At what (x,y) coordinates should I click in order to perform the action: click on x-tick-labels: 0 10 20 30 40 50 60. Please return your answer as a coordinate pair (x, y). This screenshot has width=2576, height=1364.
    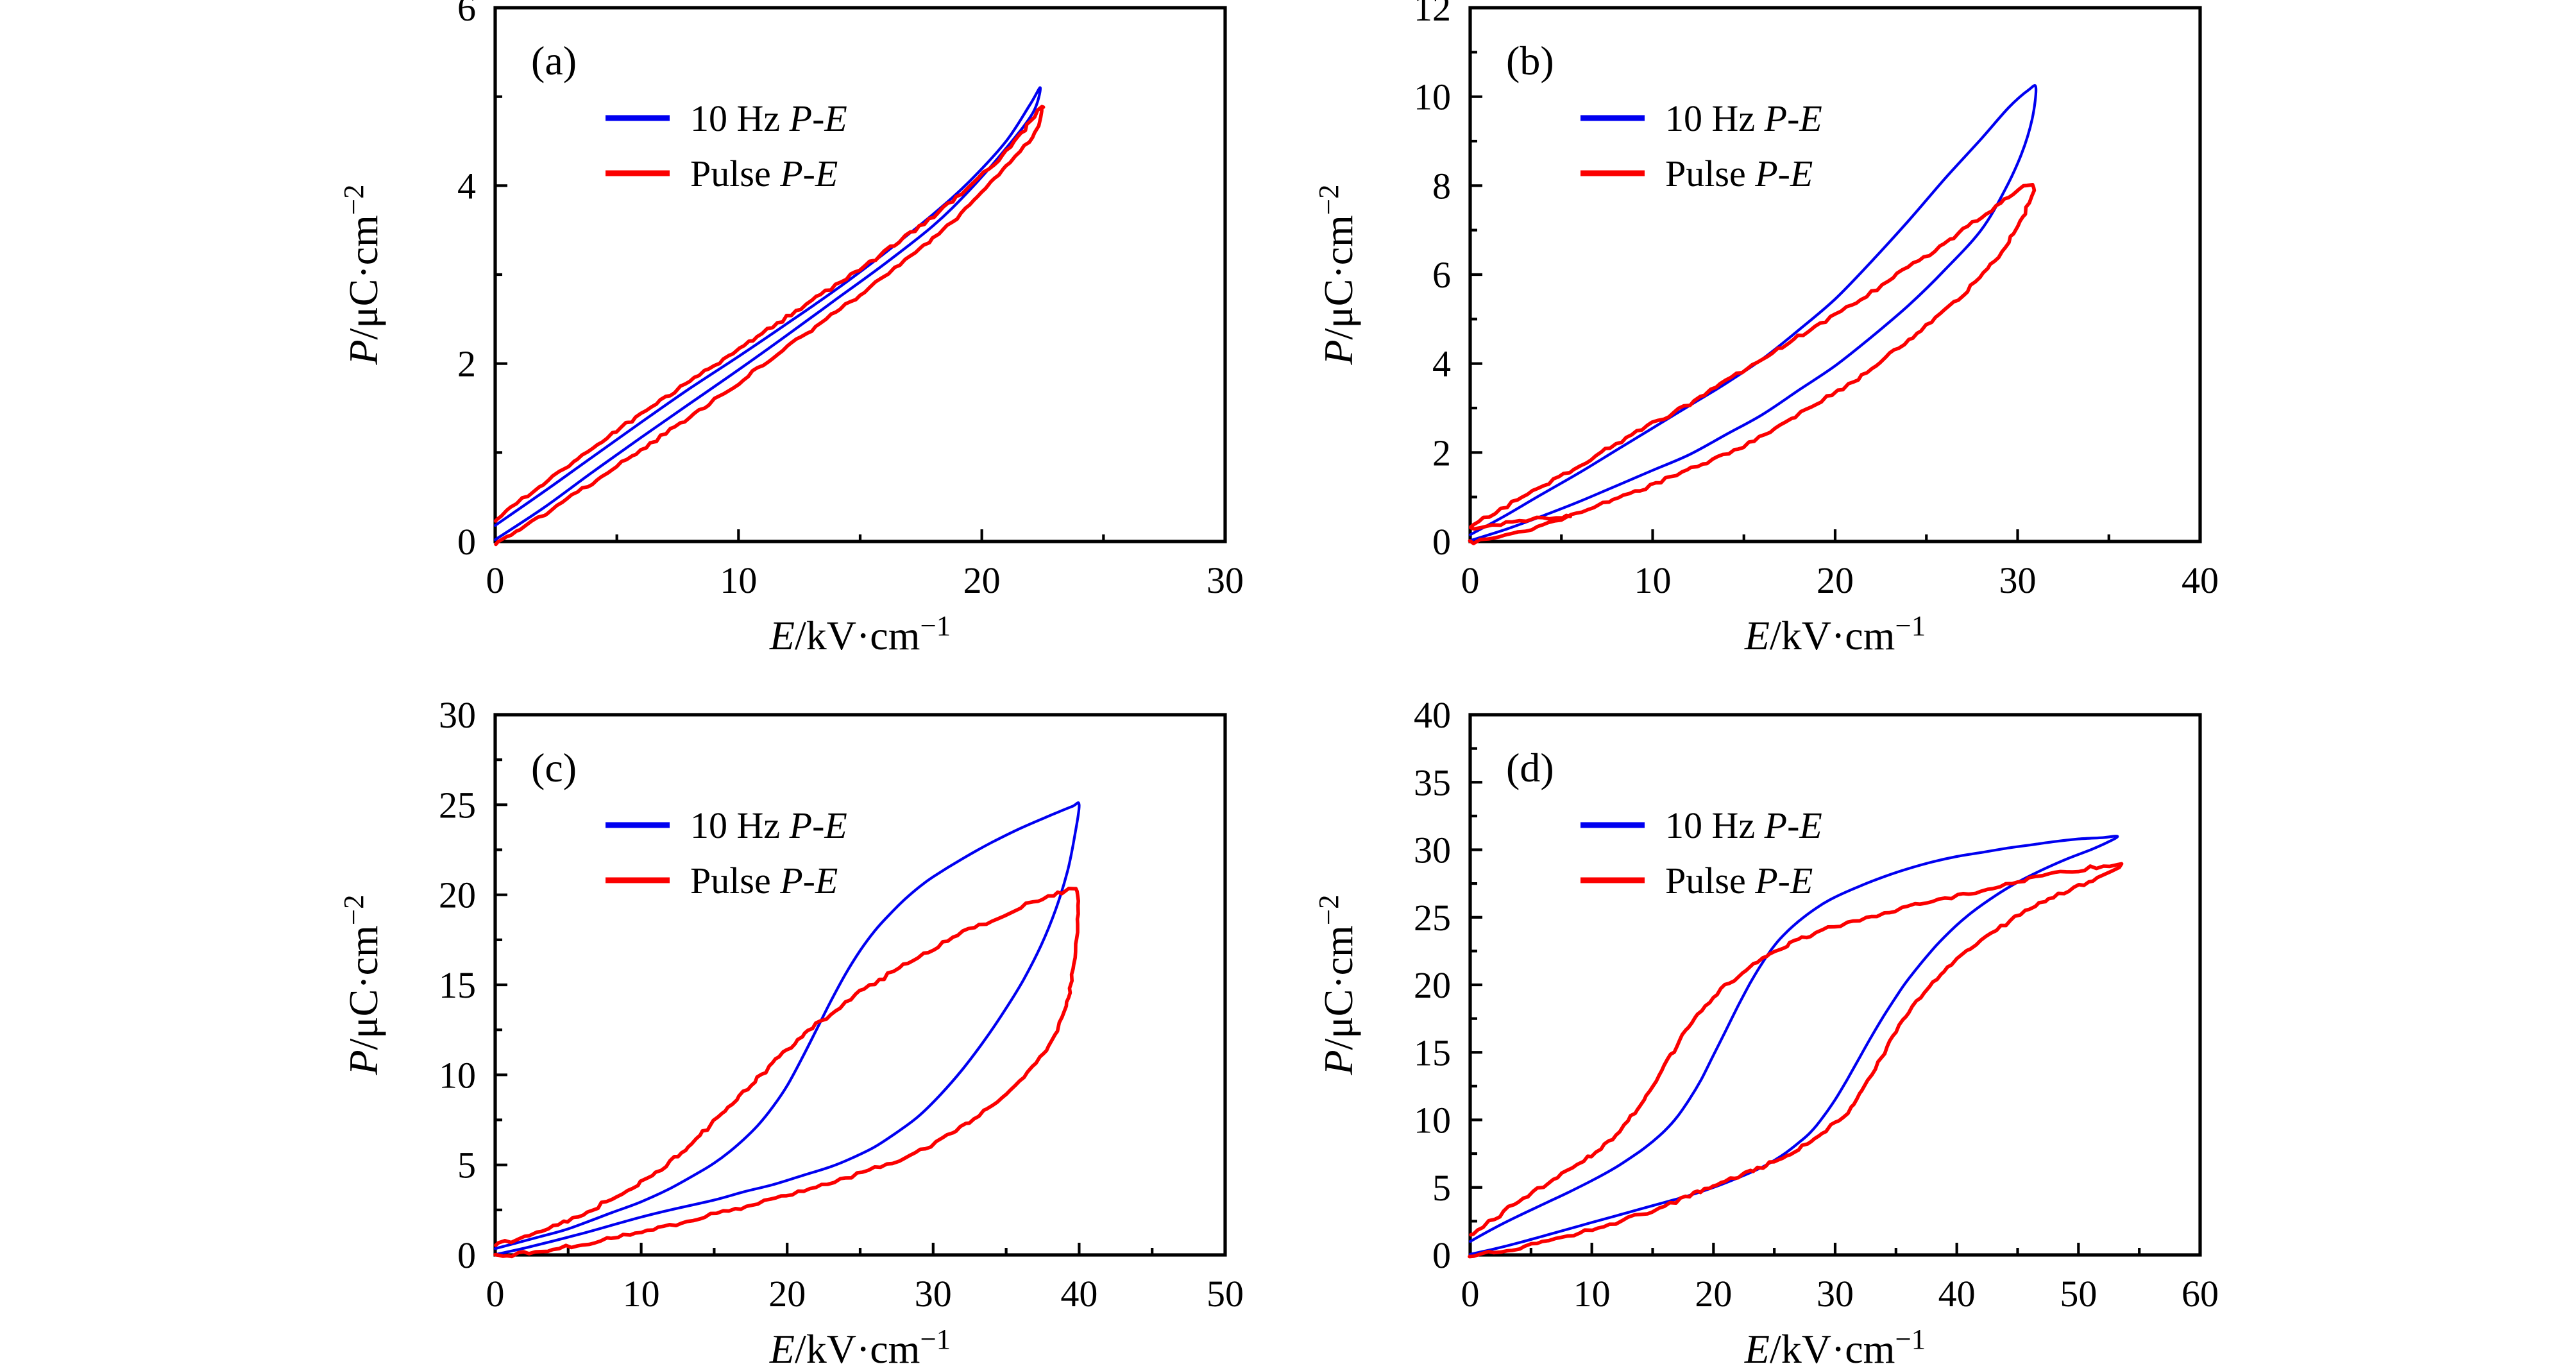
    Looking at the image, I should click on (1840, 1294).